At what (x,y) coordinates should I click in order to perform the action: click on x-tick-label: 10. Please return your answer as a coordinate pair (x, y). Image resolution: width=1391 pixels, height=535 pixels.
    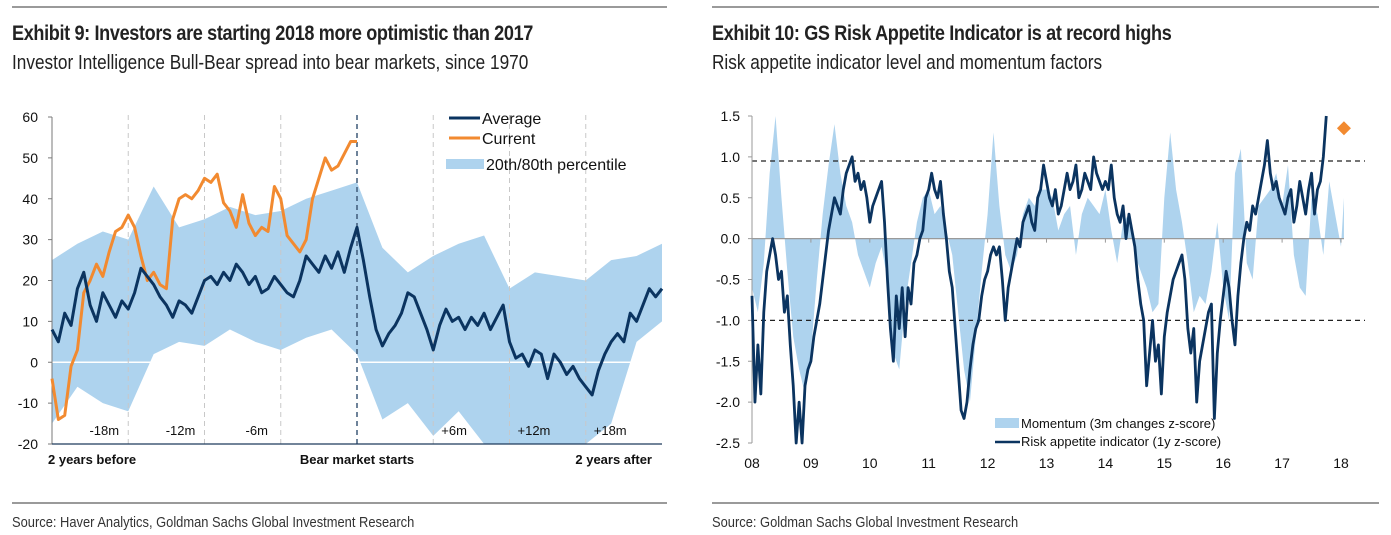
    Looking at the image, I should click on (870, 463).